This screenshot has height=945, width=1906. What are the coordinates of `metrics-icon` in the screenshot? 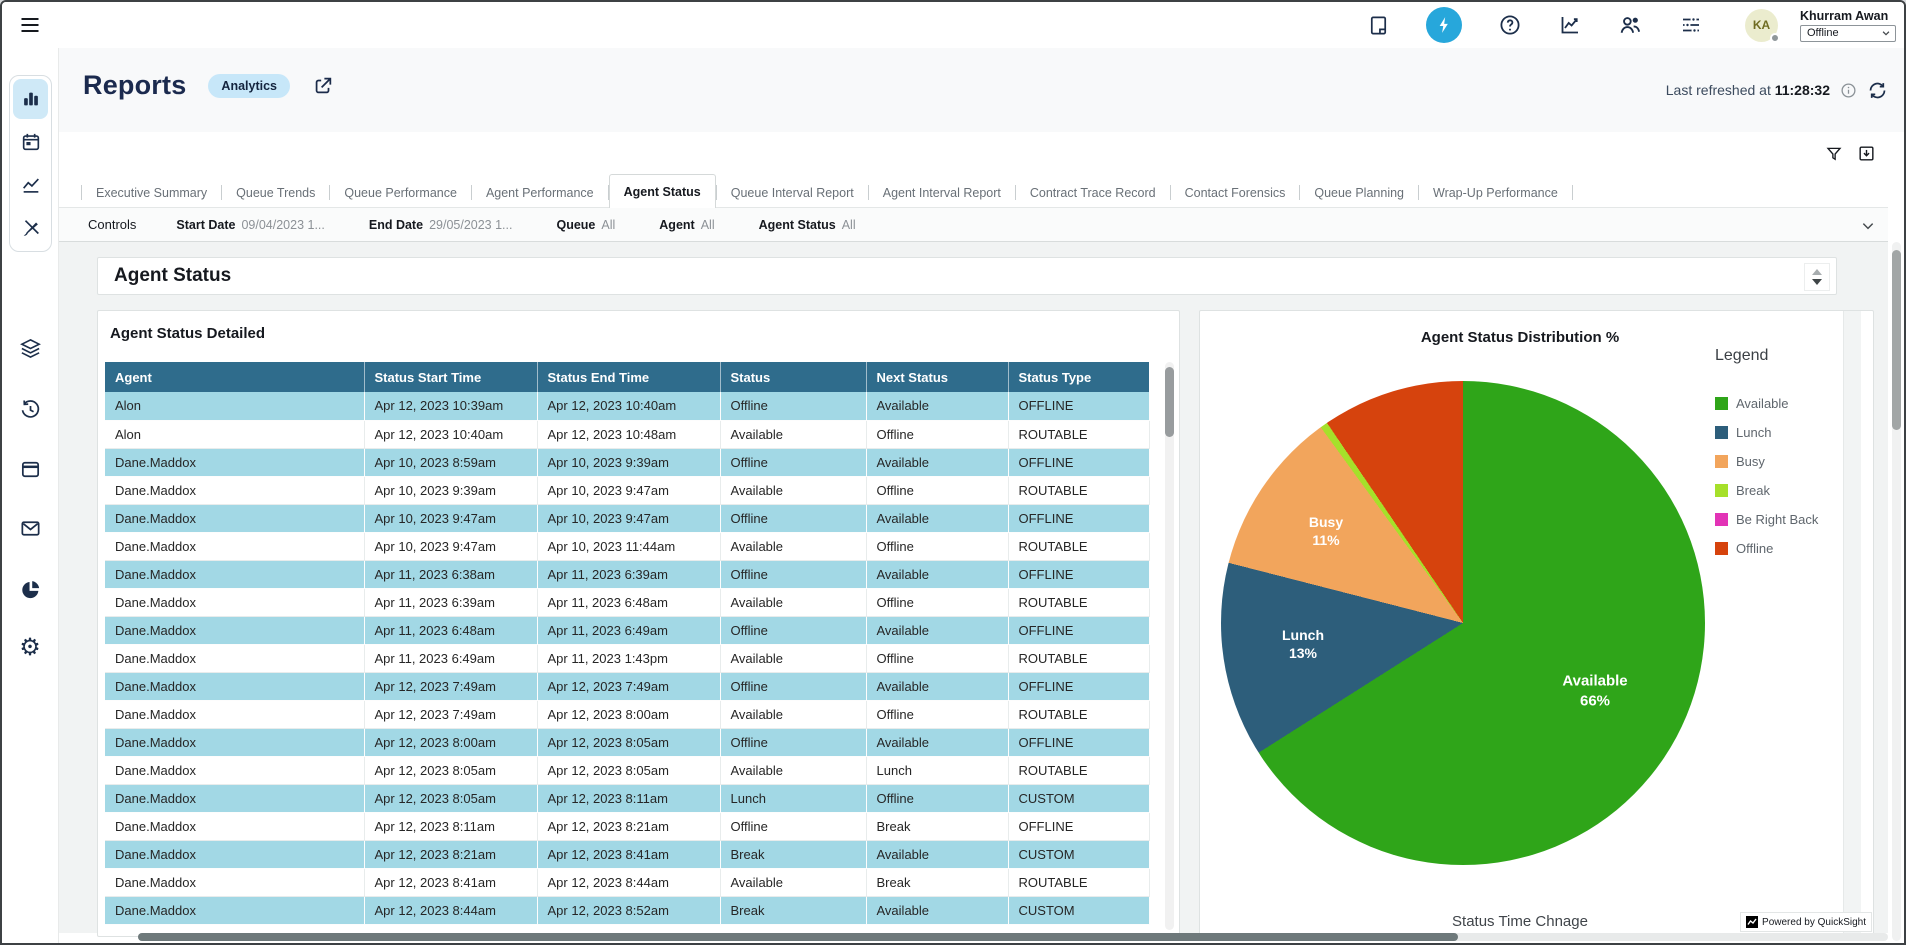 It's located at (1570, 25).